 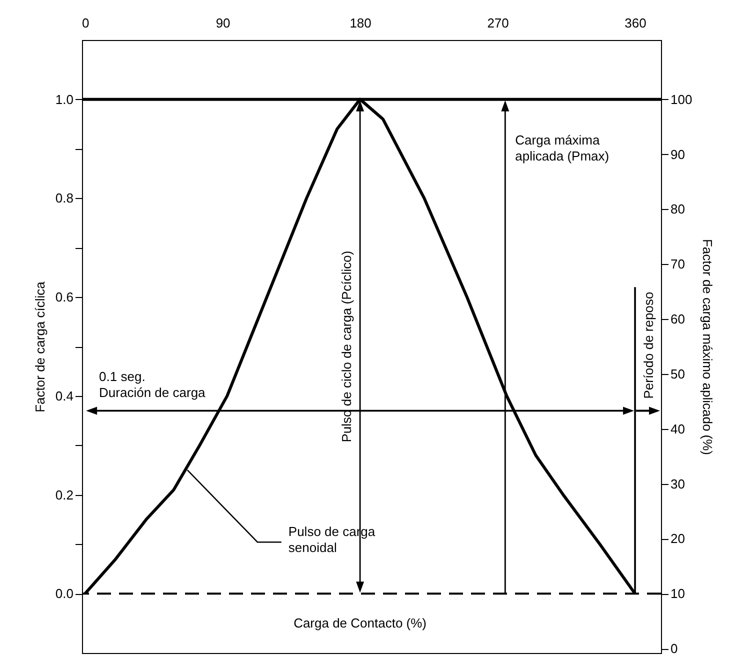 What do you see at coordinates (674, 648) in the screenshot?
I see `y2-tick-label: 0` at bounding box center [674, 648].